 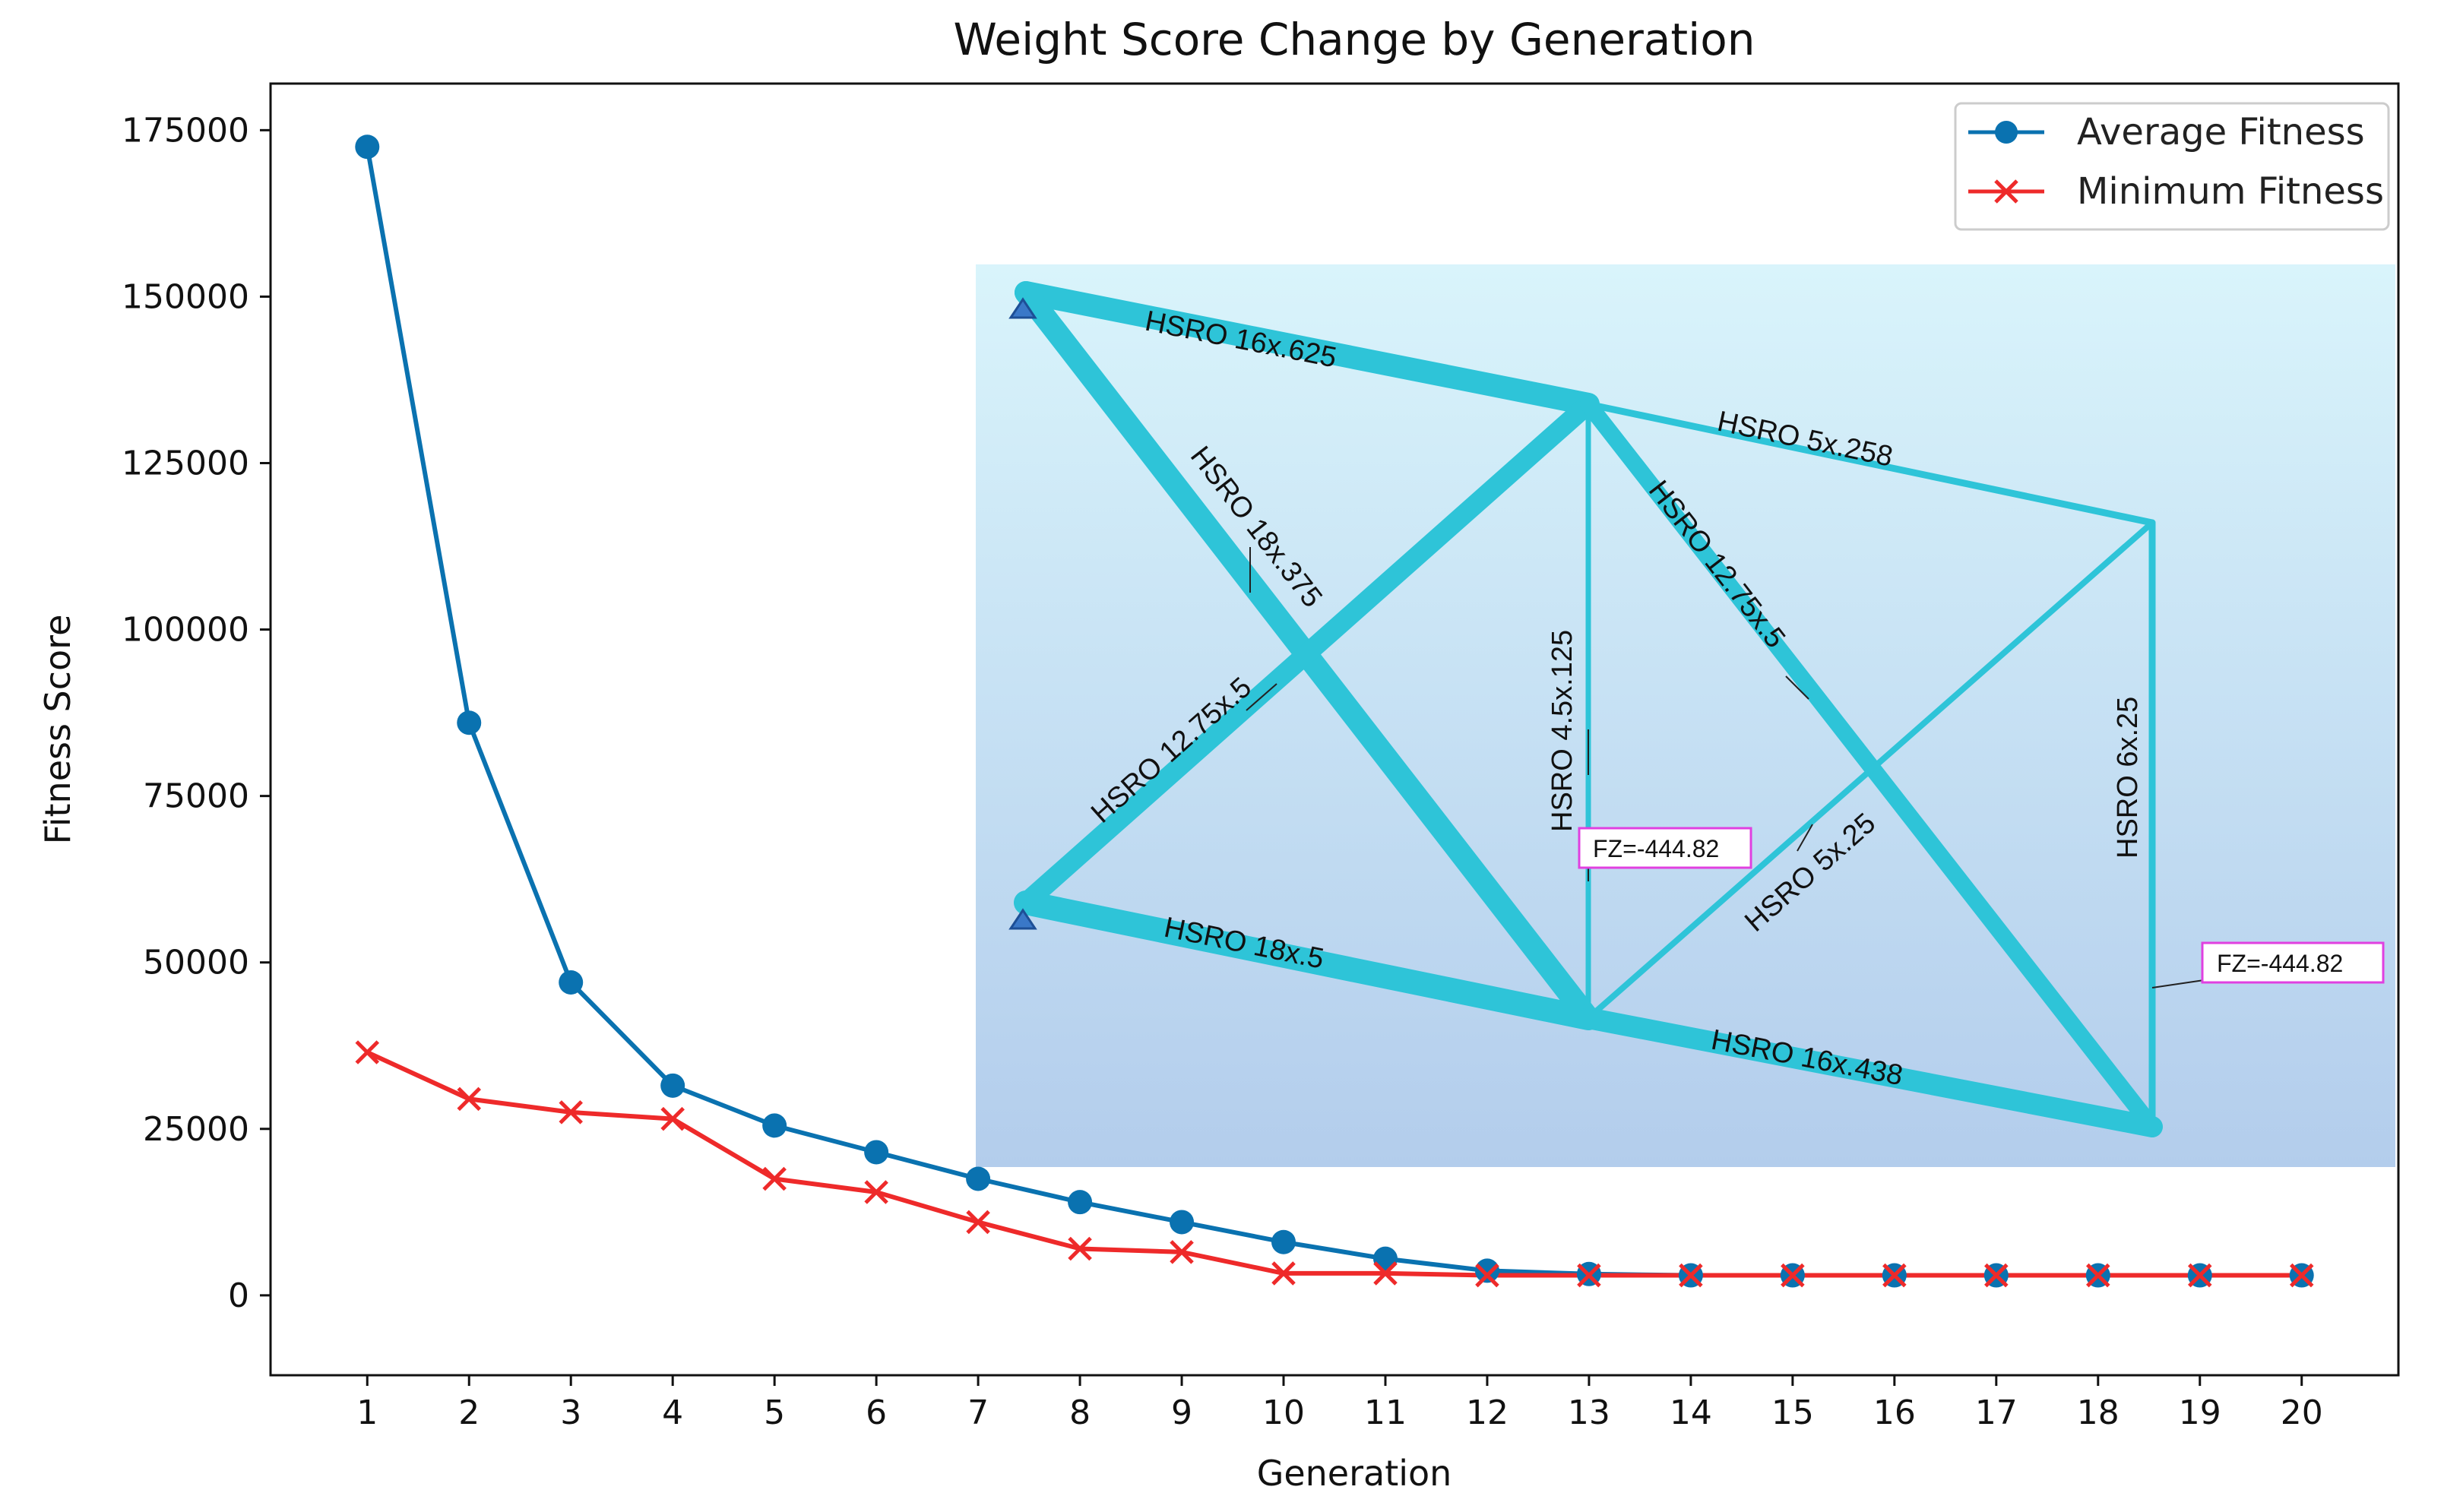 I want to click on x-tick-label: 14, so click(x=1691, y=1412).